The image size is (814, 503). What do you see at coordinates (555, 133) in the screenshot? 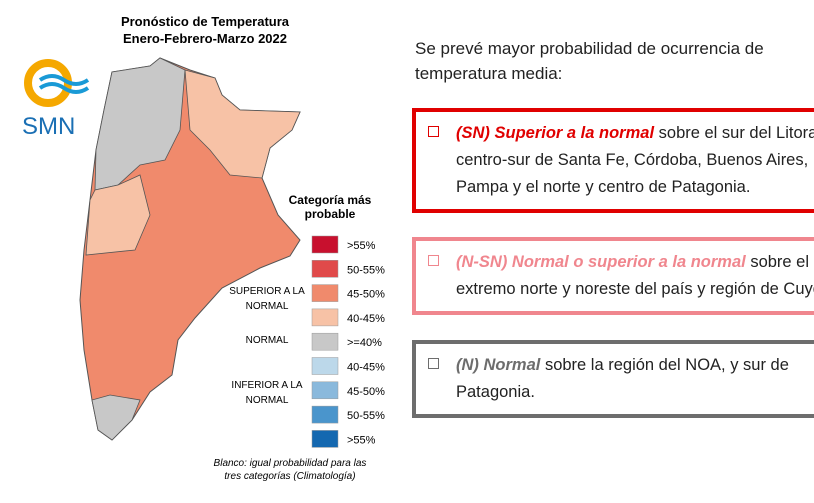
I see `box-lead: (SN) Superior a la normal` at bounding box center [555, 133].